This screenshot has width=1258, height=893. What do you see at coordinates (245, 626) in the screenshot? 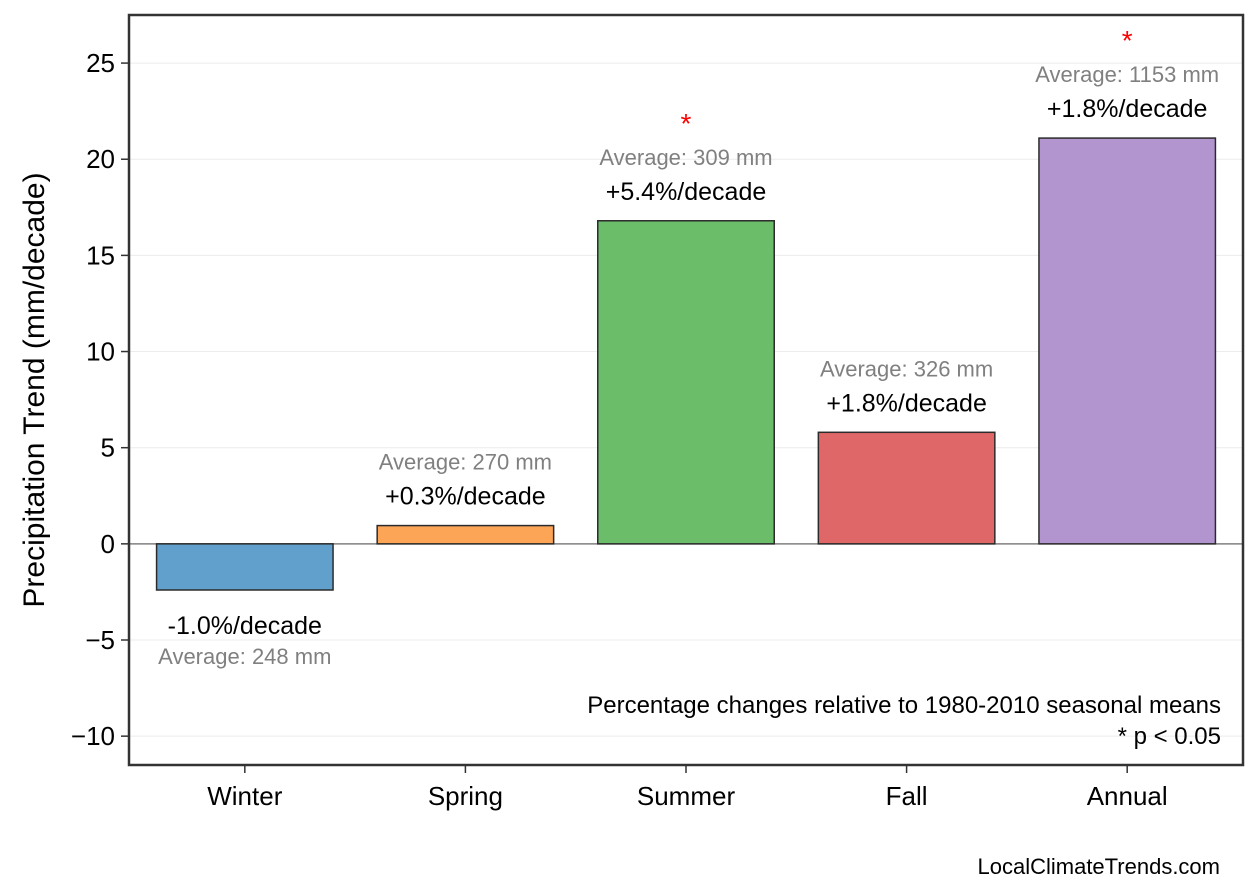
I see `pct-label: -1.0%/decade` at bounding box center [245, 626].